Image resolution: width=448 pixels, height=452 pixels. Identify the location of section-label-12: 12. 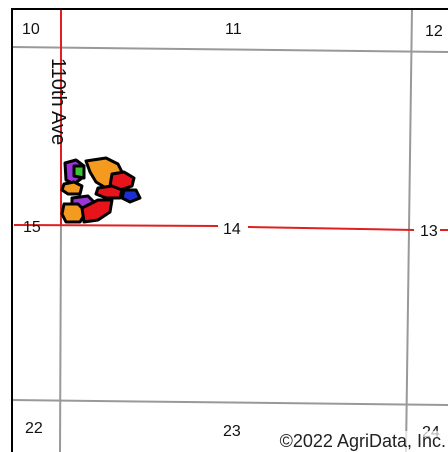
(434, 31).